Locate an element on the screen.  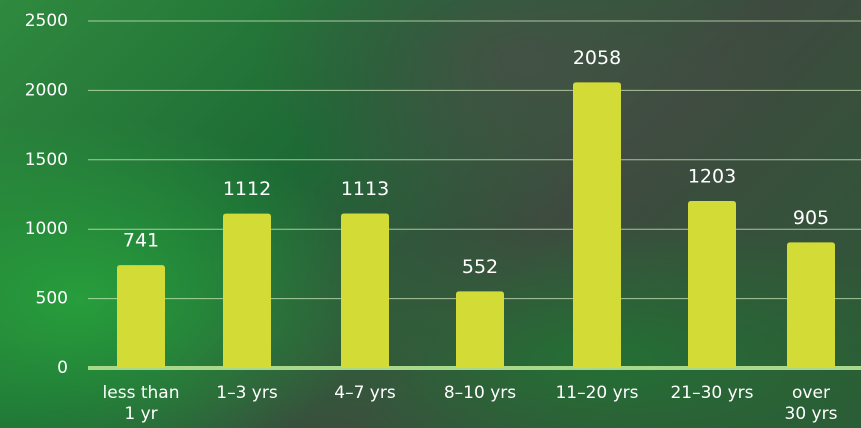
value-label: 2058 is located at coordinates (597, 58).